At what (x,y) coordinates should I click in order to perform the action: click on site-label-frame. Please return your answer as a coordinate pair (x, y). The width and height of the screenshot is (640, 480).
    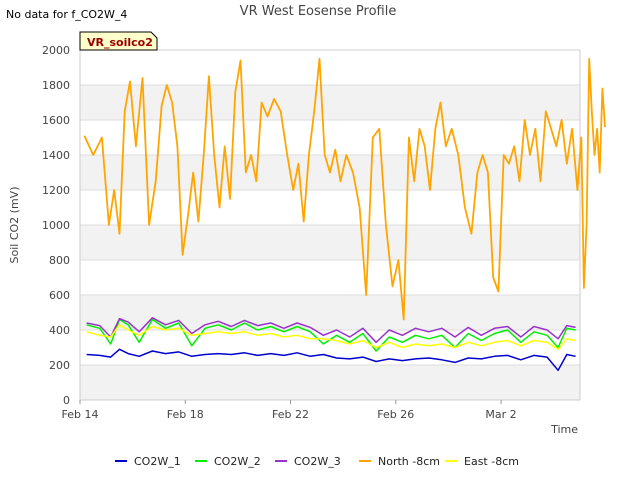
    Looking at the image, I should click on (118, 41).